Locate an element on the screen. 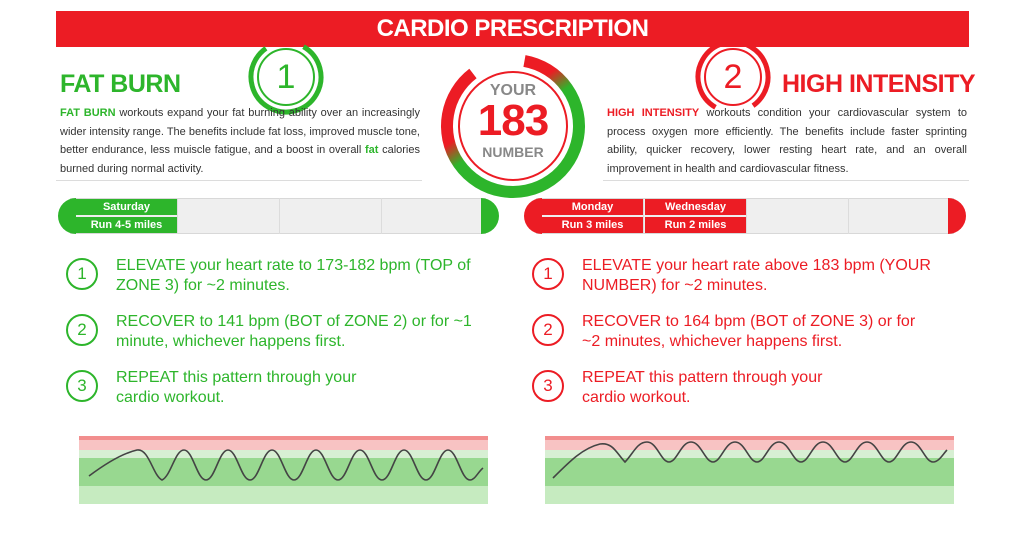  fat-burn-badge: 1 is located at coordinates (286, 77).